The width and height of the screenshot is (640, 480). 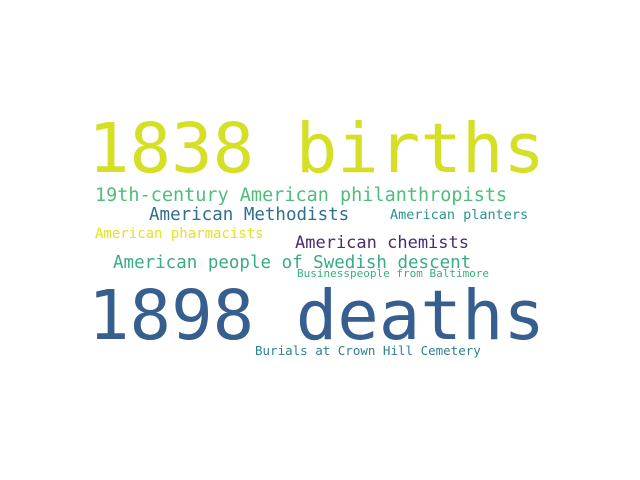 I want to click on word-american-planters: American planters, so click(x=459, y=215).